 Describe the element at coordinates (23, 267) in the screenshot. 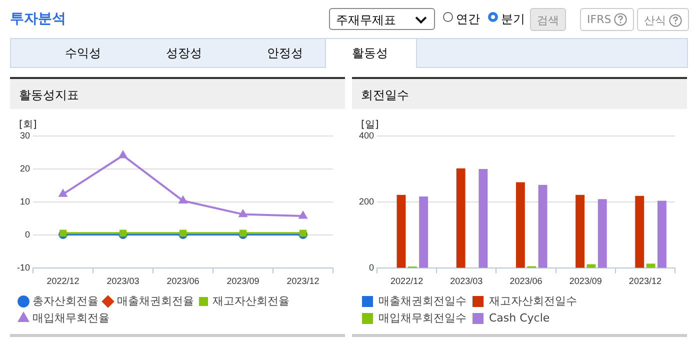

I see `y-tick-label: -10` at that location.